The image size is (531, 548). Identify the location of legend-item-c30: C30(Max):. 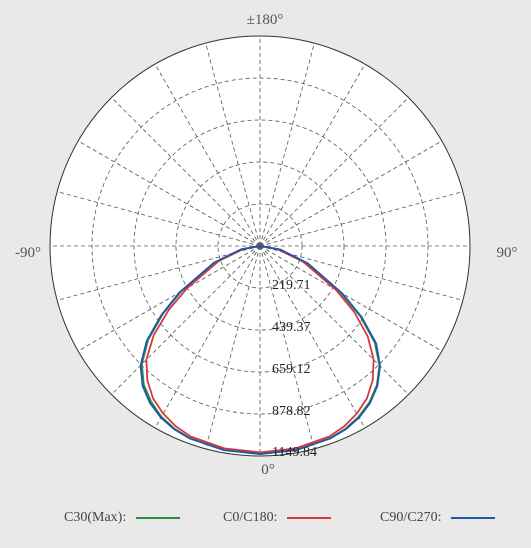
(122, 518).